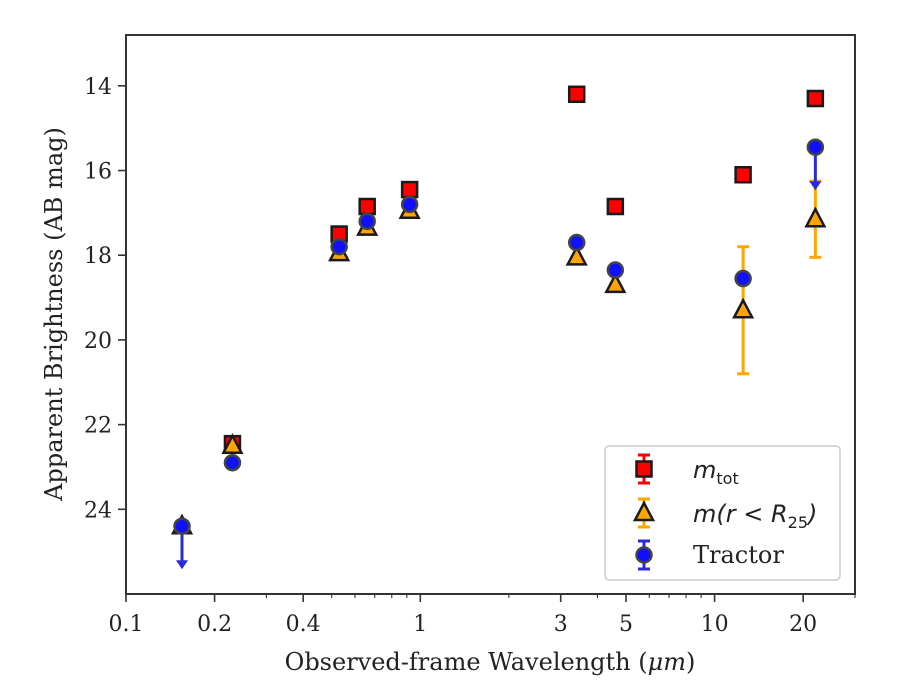 The image size is (900, 700). What do you see at coordinates (98, 510) in the screenshot?
I see `y-tick-label: 24` at bounding box center [98, 510].